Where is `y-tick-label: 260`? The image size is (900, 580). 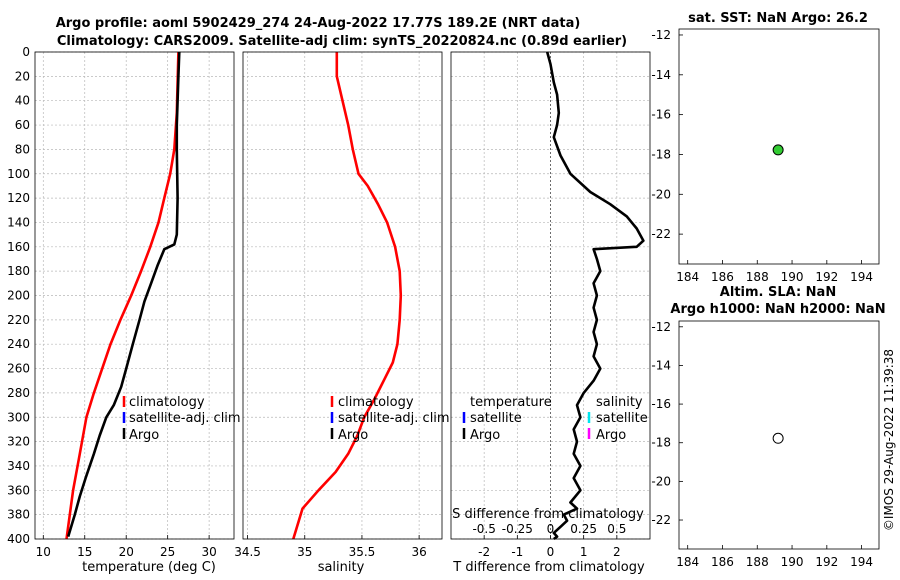 y-tick-label: 260 is located at coordinates (18, 369).